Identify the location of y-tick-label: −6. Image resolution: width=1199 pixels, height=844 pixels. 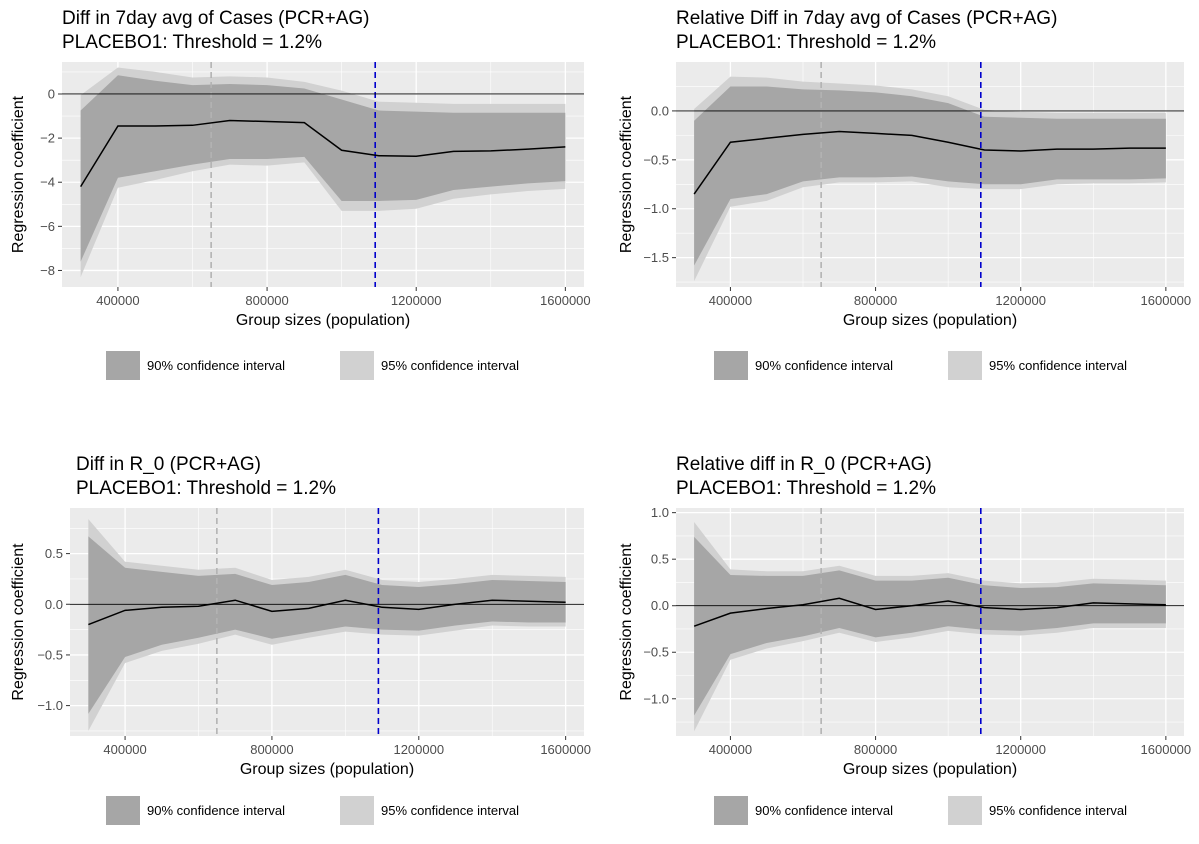
(47, 226).